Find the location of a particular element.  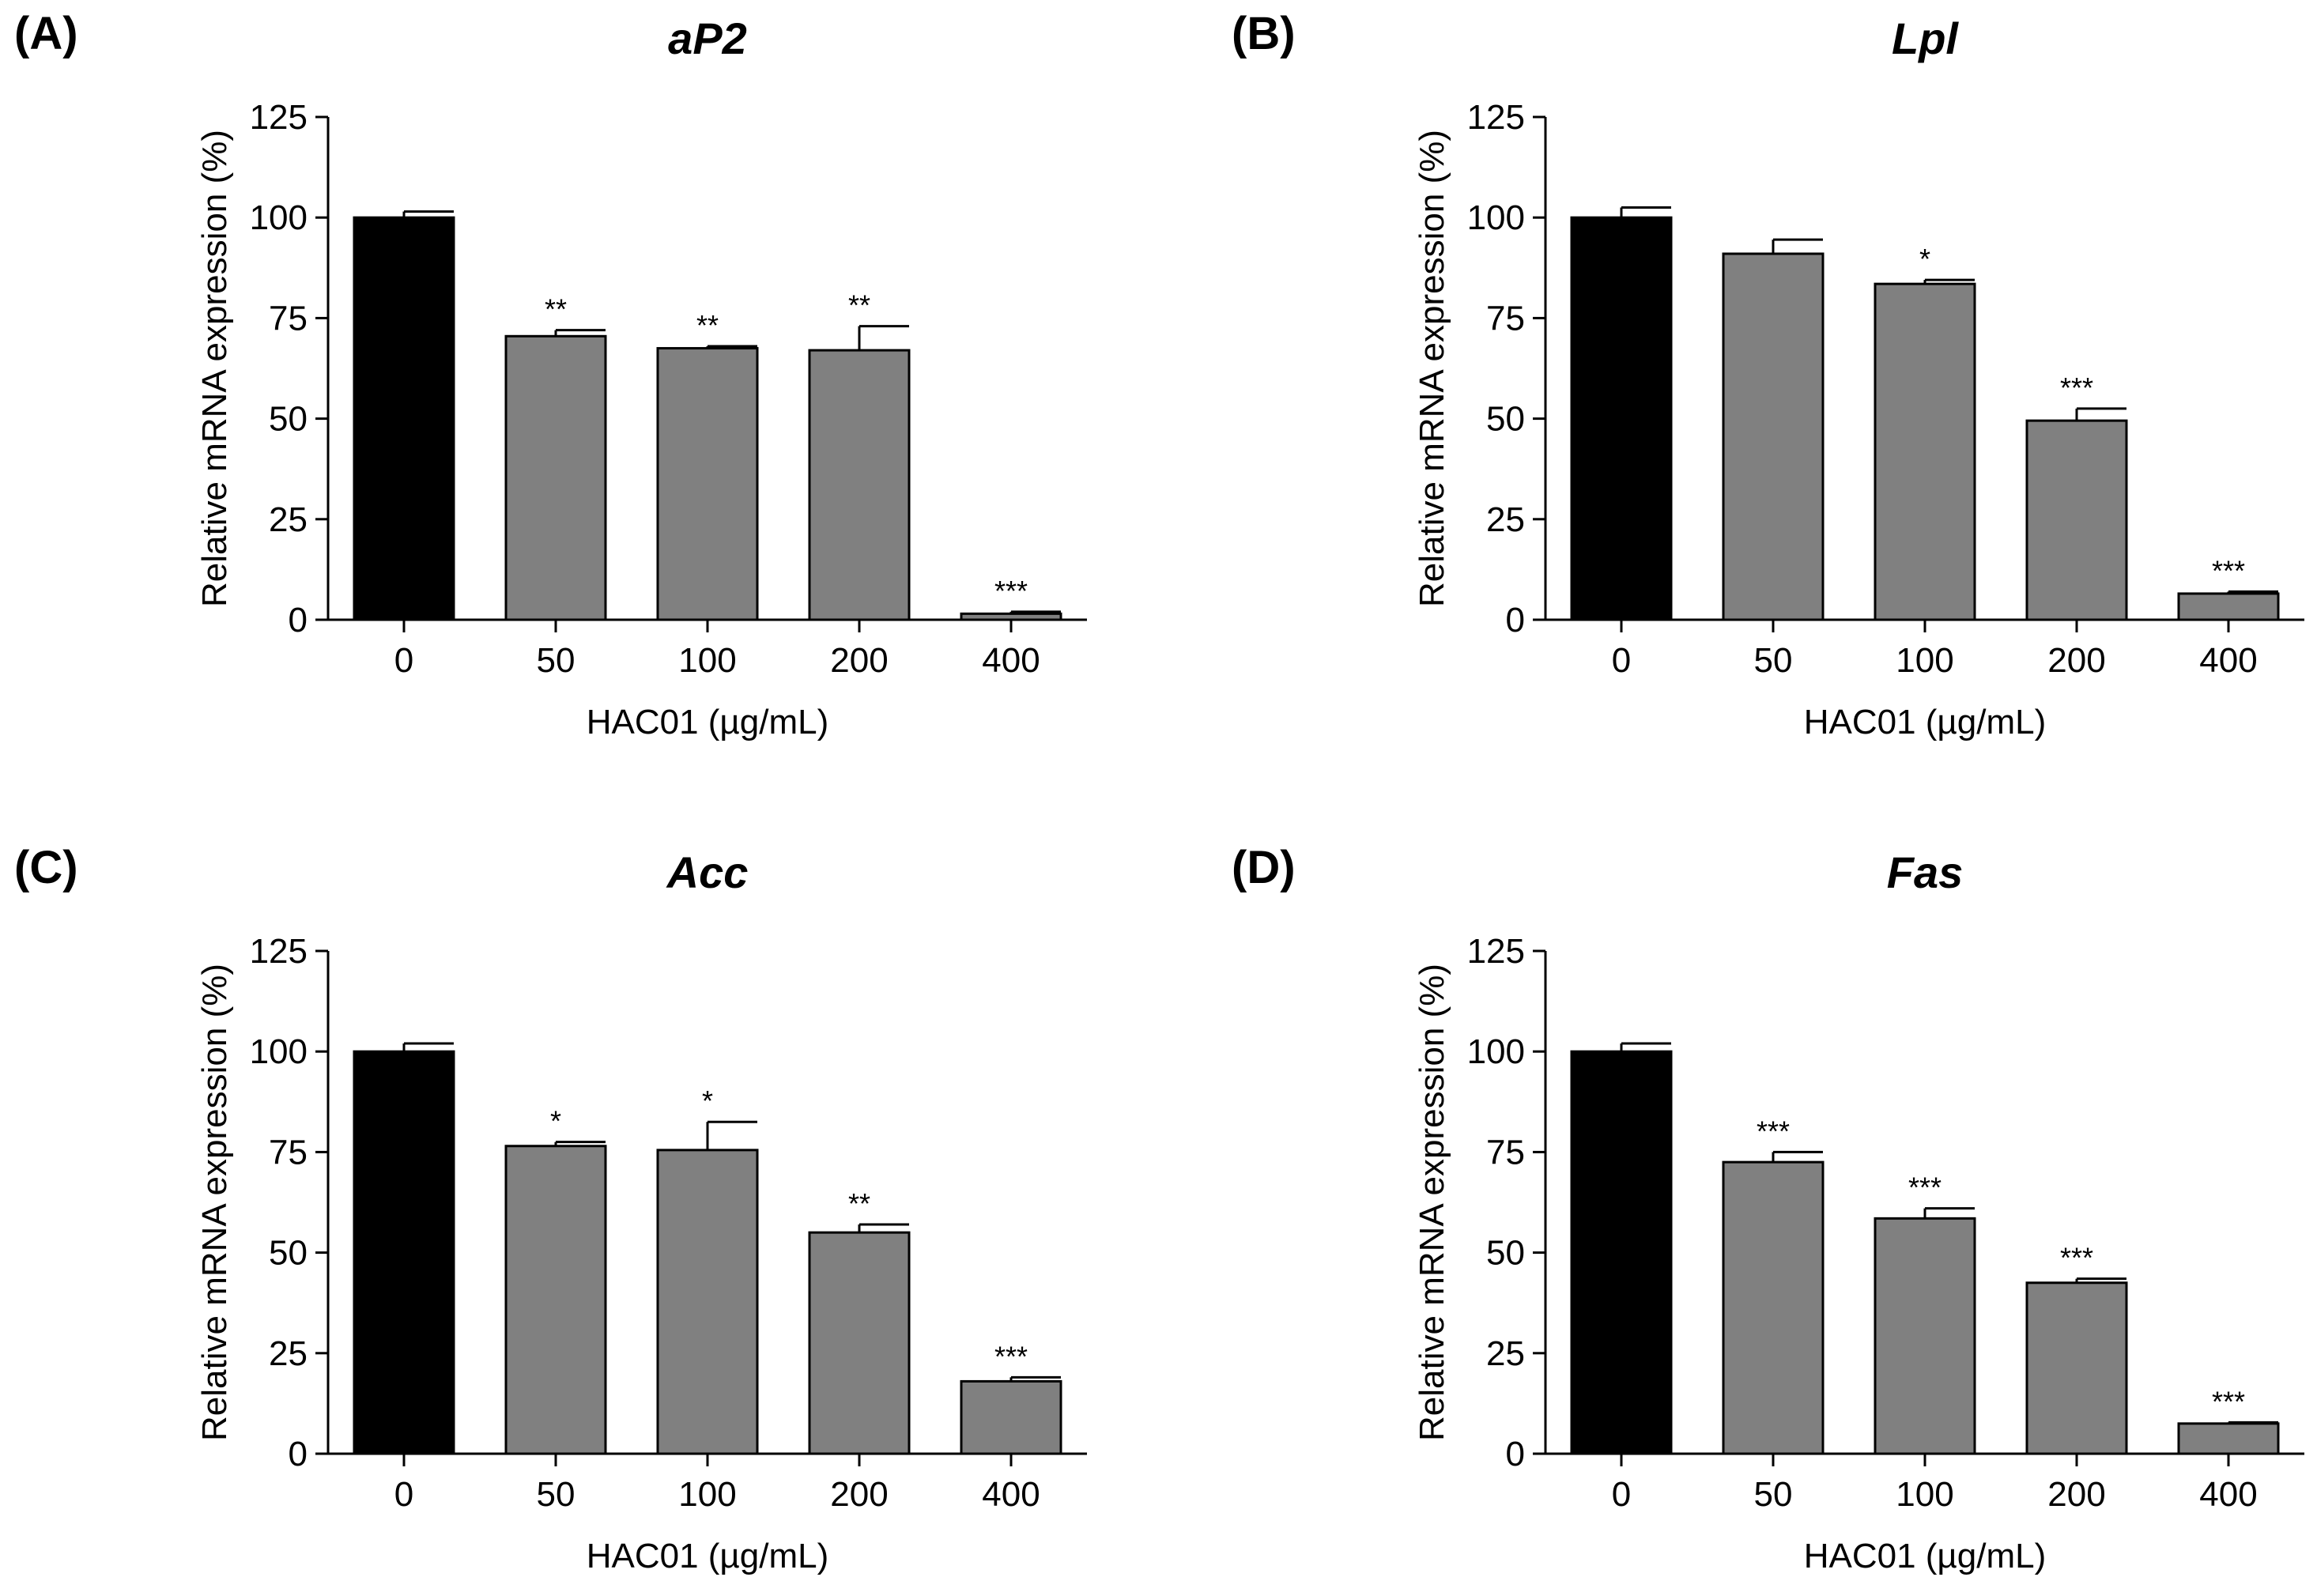

panel-letter: (C) is located at coordinates (46, 867).